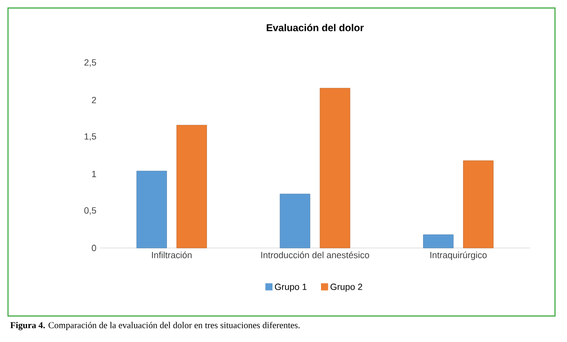 The height and width of the screenshot is (342, 567). What do you see at coordinates (315, 28) in the screenshot?
I see `chart-title: Evaluación del dolor` at bounding box center [315, 28].